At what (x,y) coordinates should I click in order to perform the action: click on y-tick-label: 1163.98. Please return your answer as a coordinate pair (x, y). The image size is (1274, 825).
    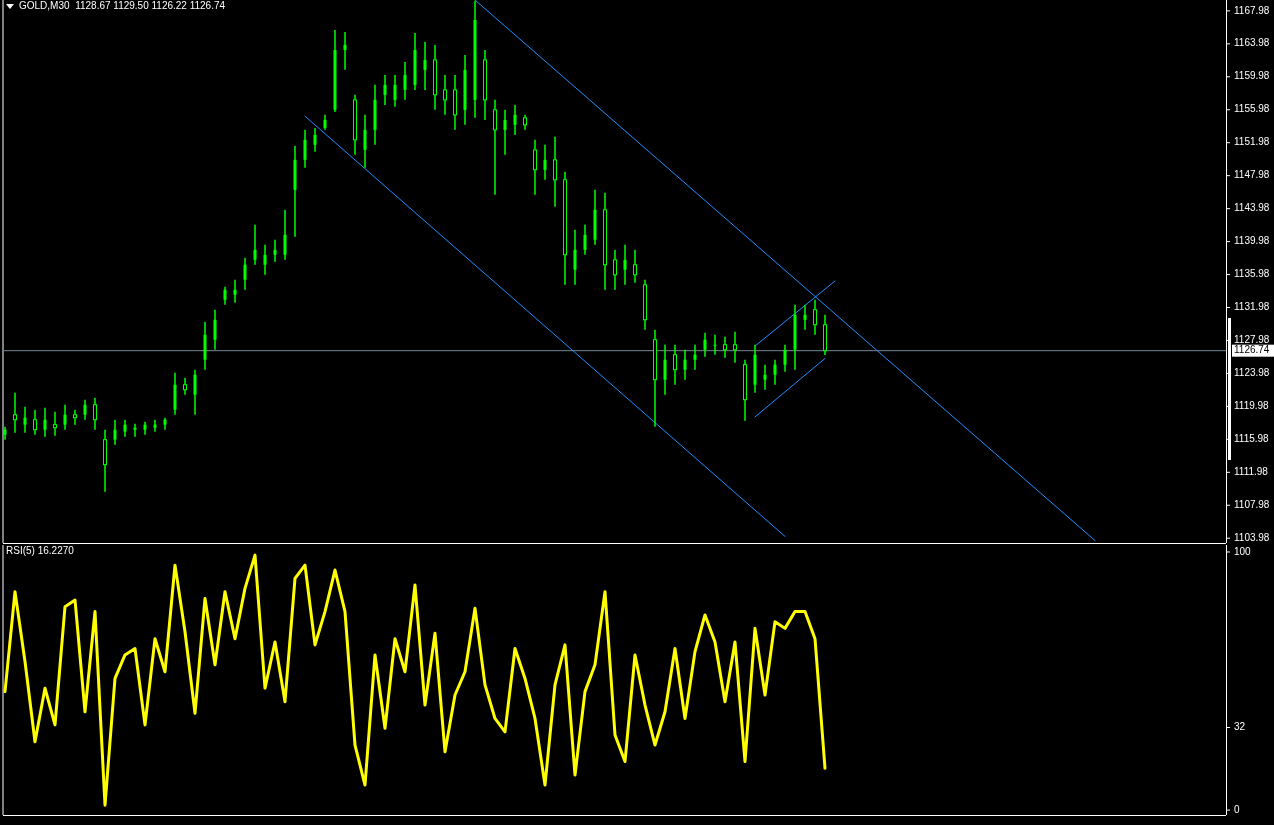
    Looking at the image, I should click on (1252, 43).